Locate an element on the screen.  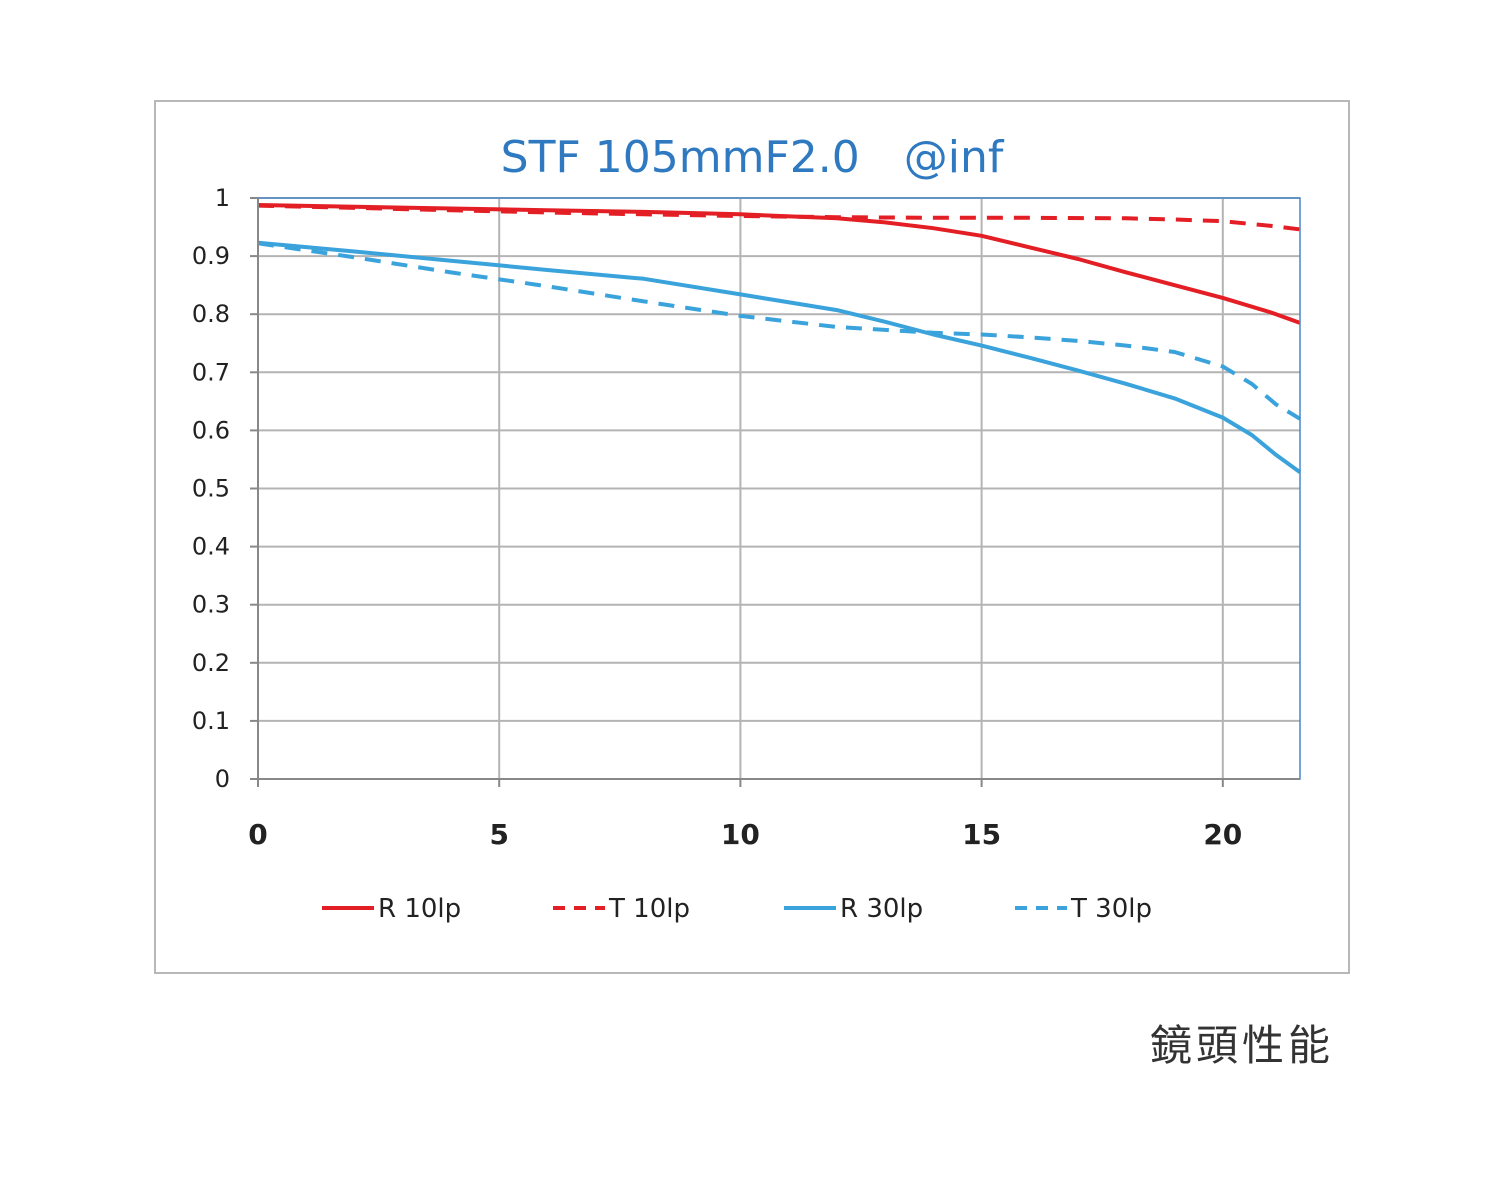
x-tick-label: 15 is located at coordinates (981, 834).